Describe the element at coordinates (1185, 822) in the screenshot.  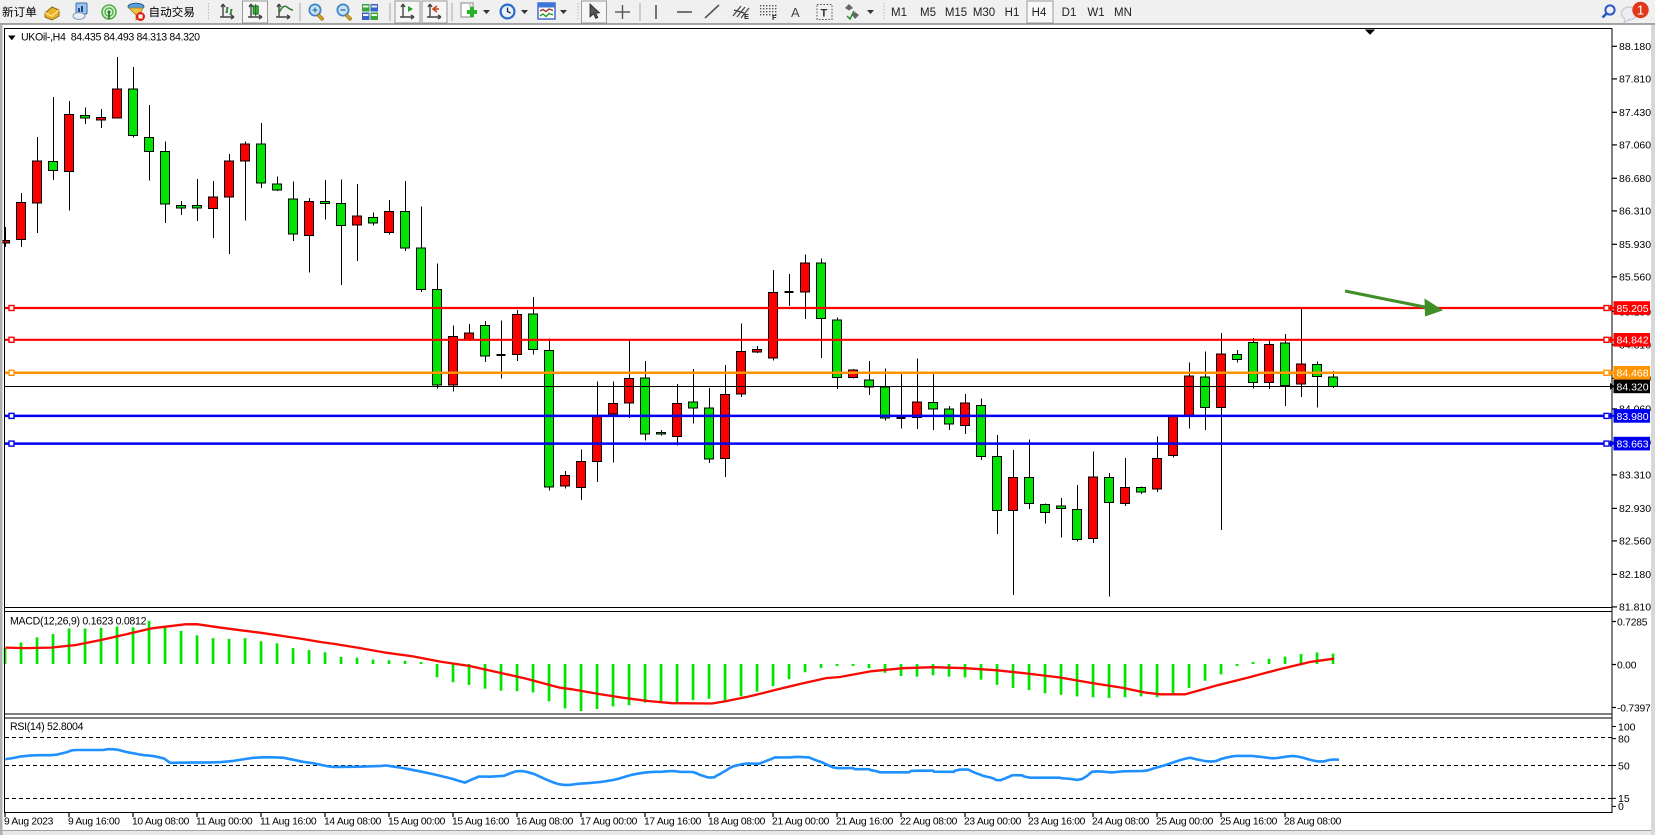
I see `svg-text: 25 Aug 00:00` at that location.